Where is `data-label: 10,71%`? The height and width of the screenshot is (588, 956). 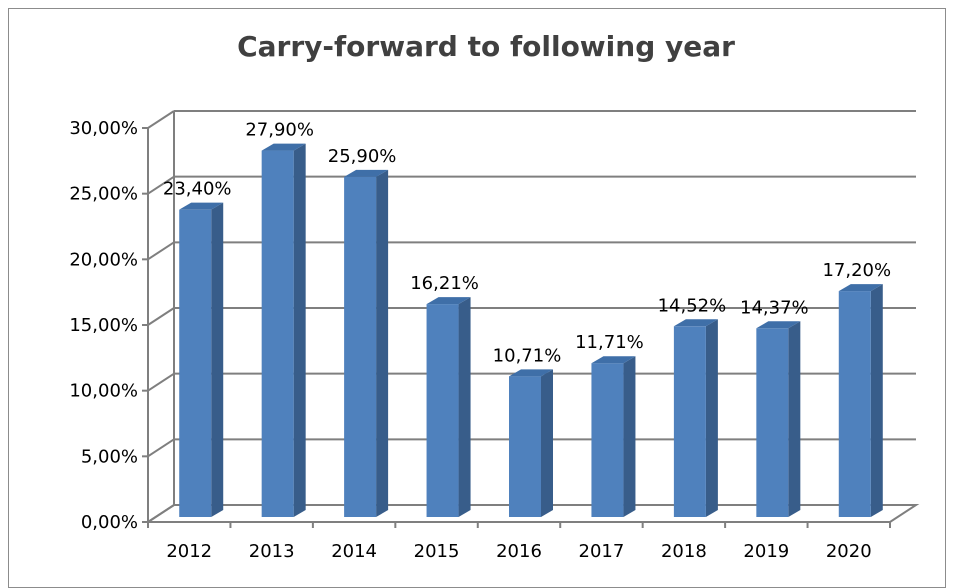
data-label: 10,71% is located at coordinates (527, 355).